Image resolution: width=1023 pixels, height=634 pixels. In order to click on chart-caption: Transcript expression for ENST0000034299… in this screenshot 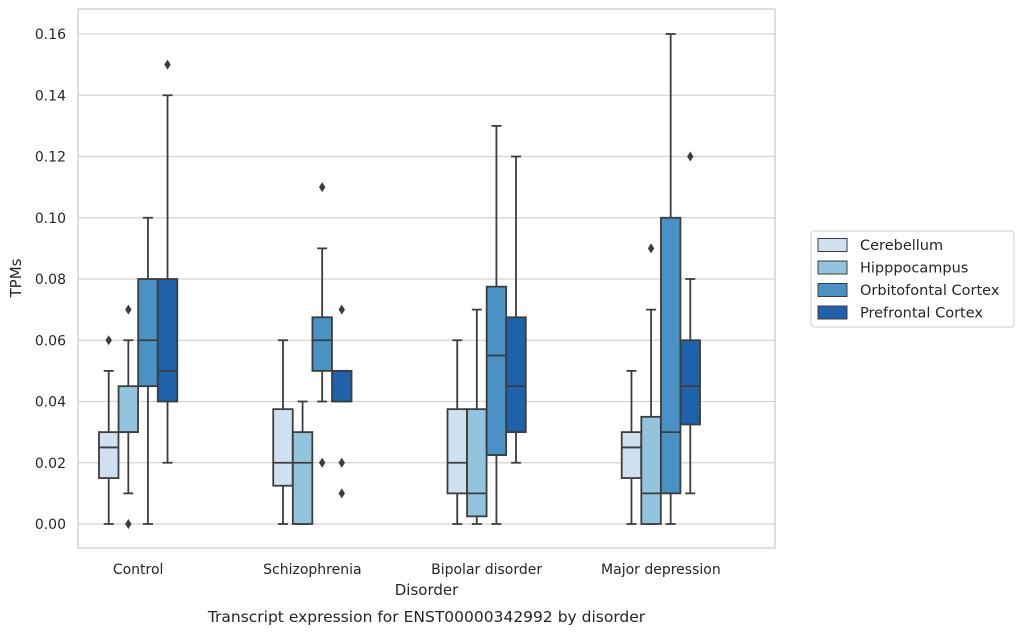, I will do `click(426, 617)`.